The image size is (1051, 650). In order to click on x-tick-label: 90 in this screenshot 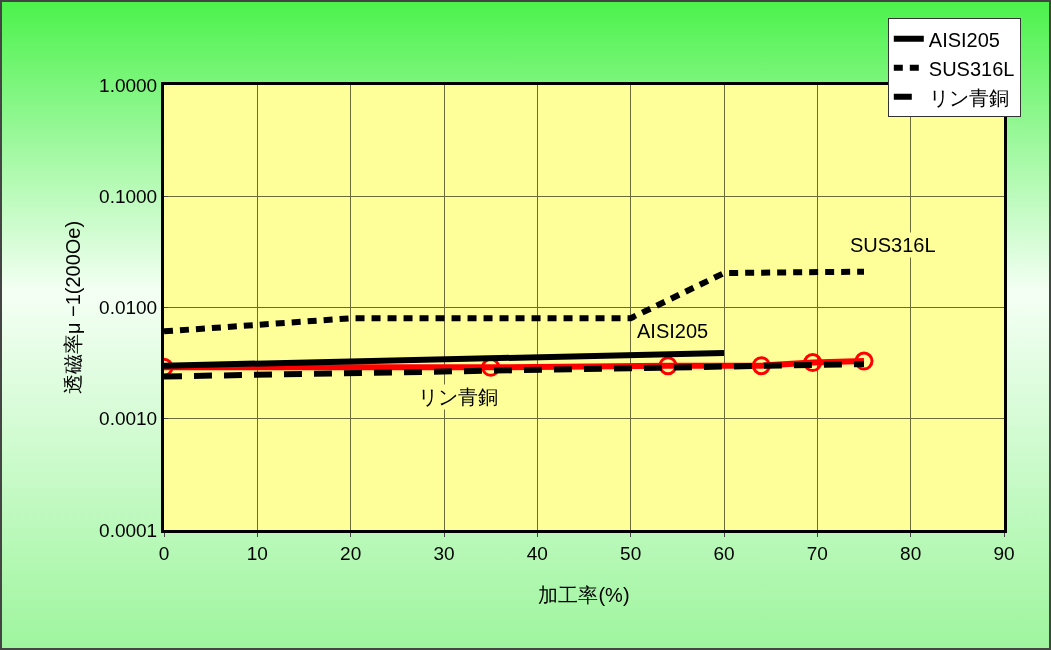, I will do `click(1004, 553)`.